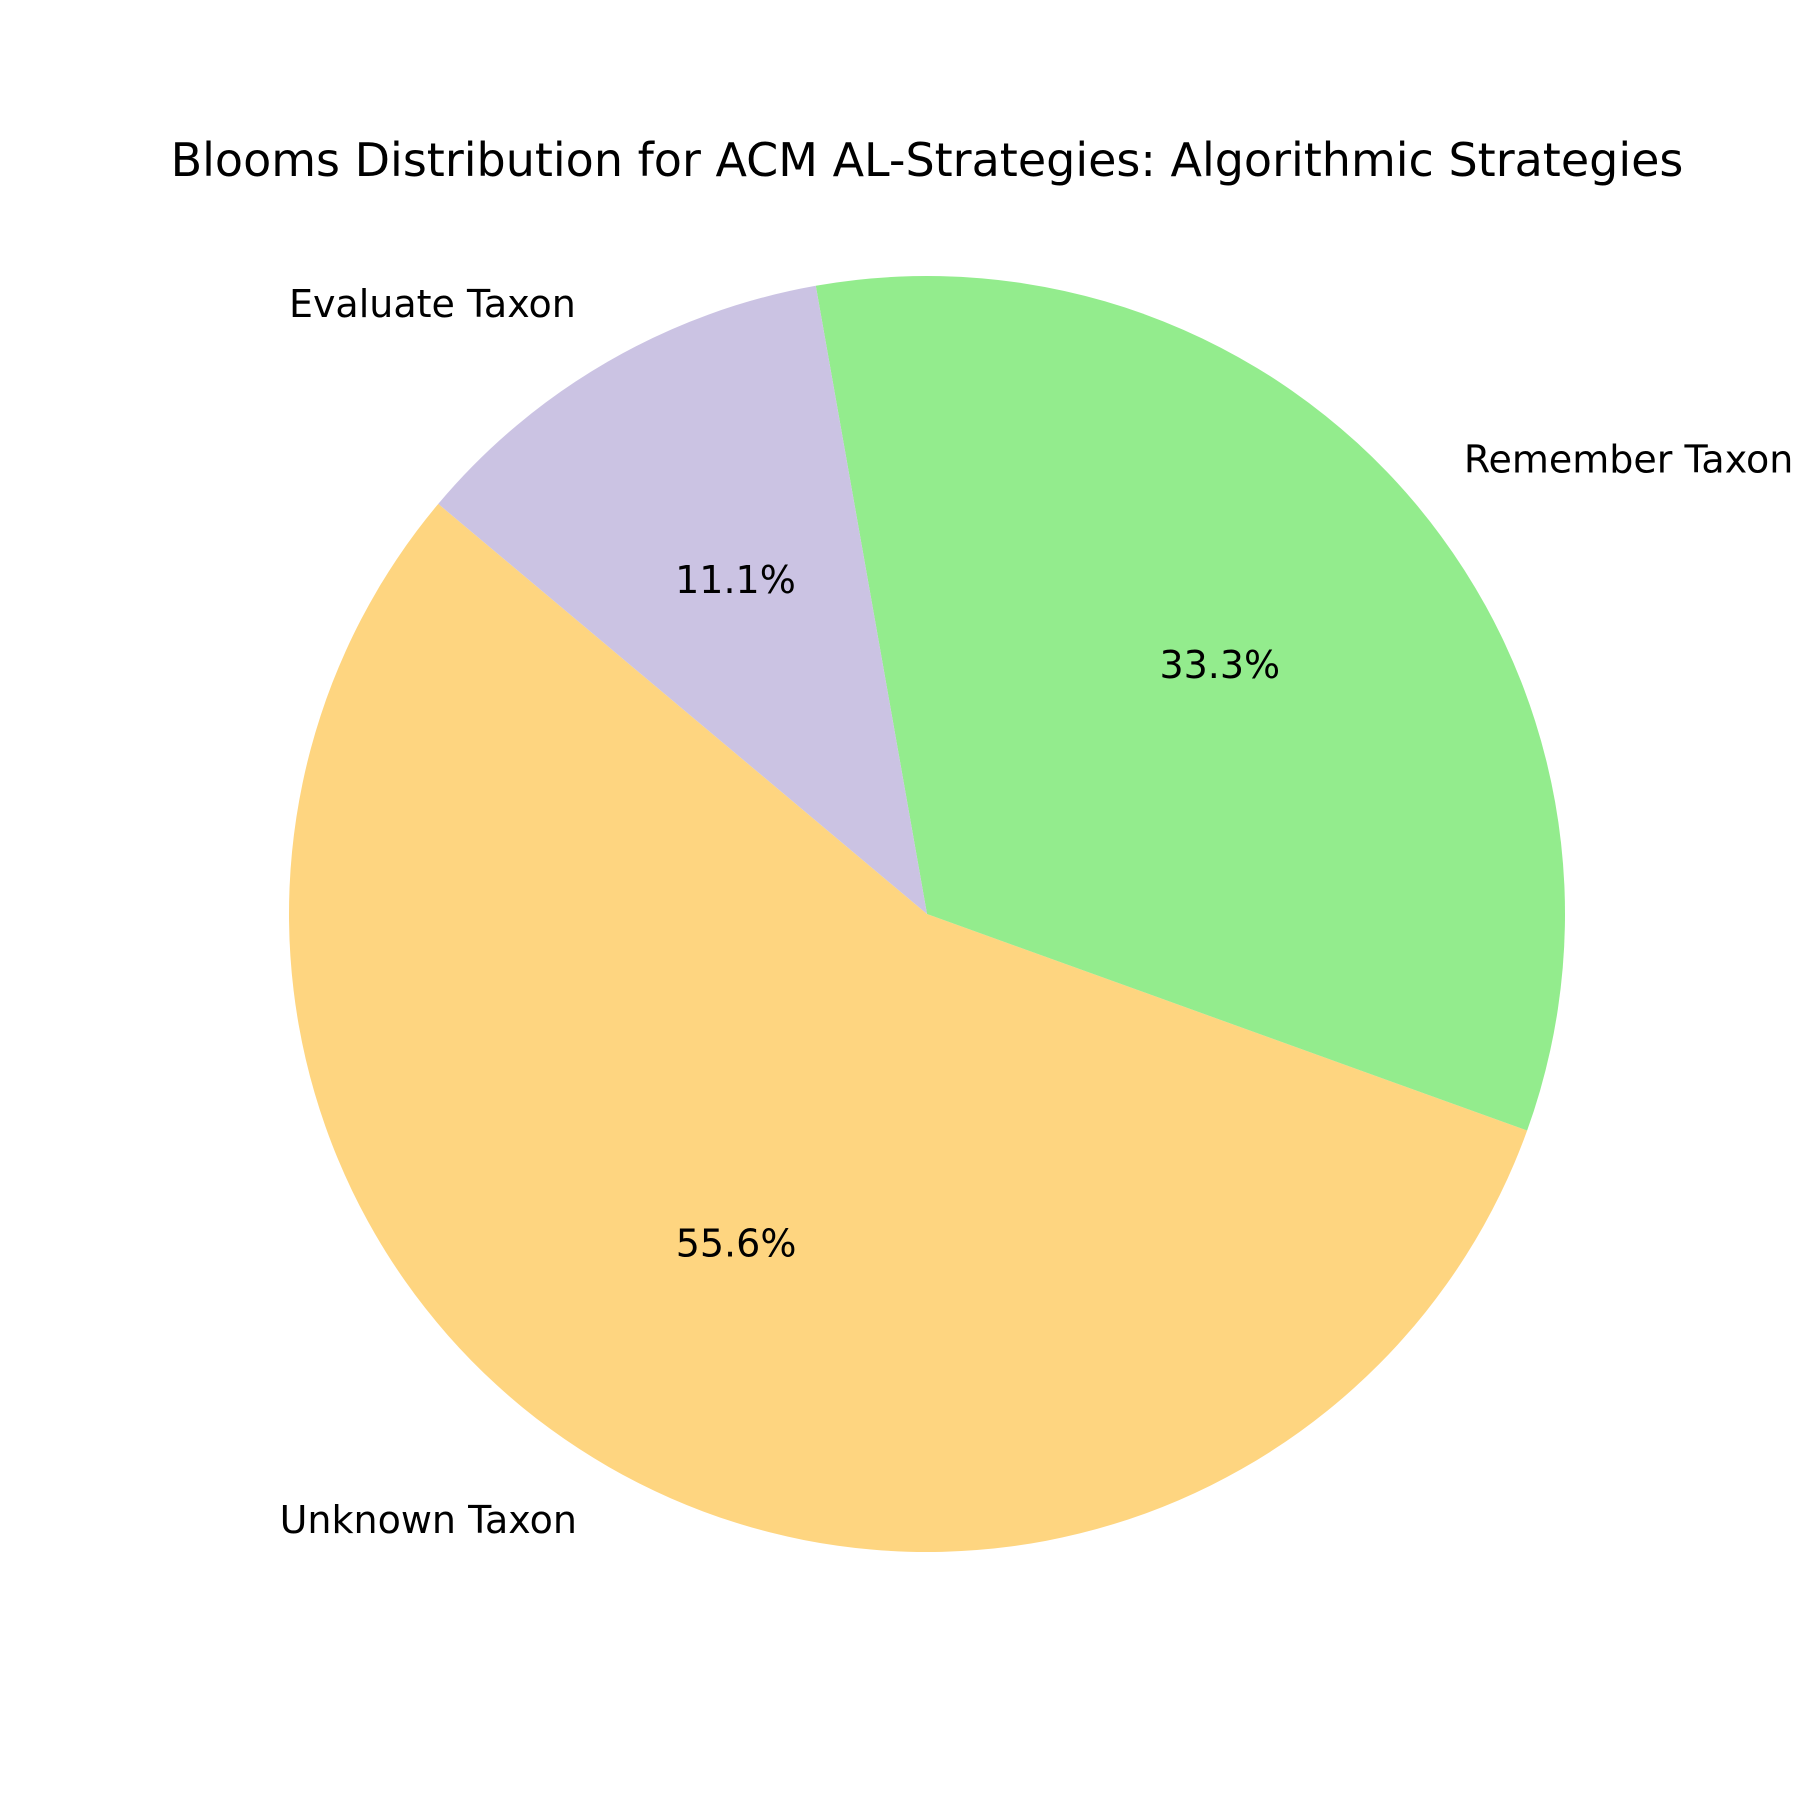 This screenshot has height=1800, width=1800. What do you see at coordinates (1629, 459) in the screenshot?
I see `slice-label-remember-taxon: Remember Taxon` at bounding box center [1629, 459].